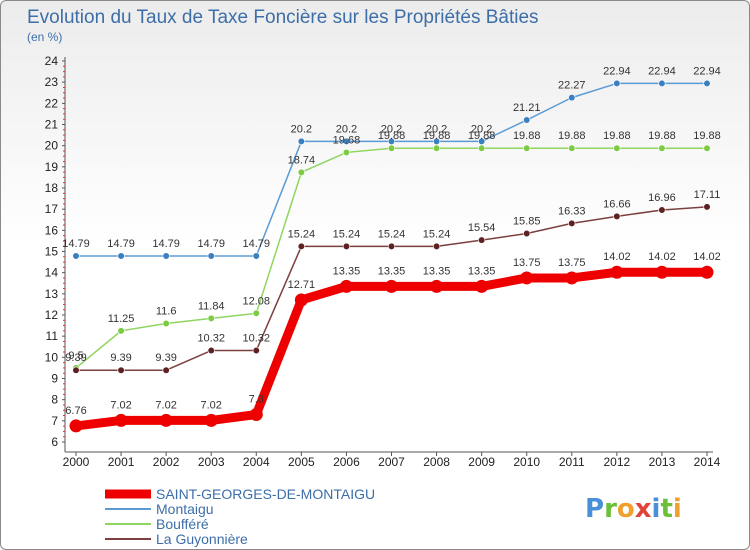  What do you see at coordinates (617, 204) in the screenshot?
I see `data-label: 16.66` at bounding box center [617, 204].